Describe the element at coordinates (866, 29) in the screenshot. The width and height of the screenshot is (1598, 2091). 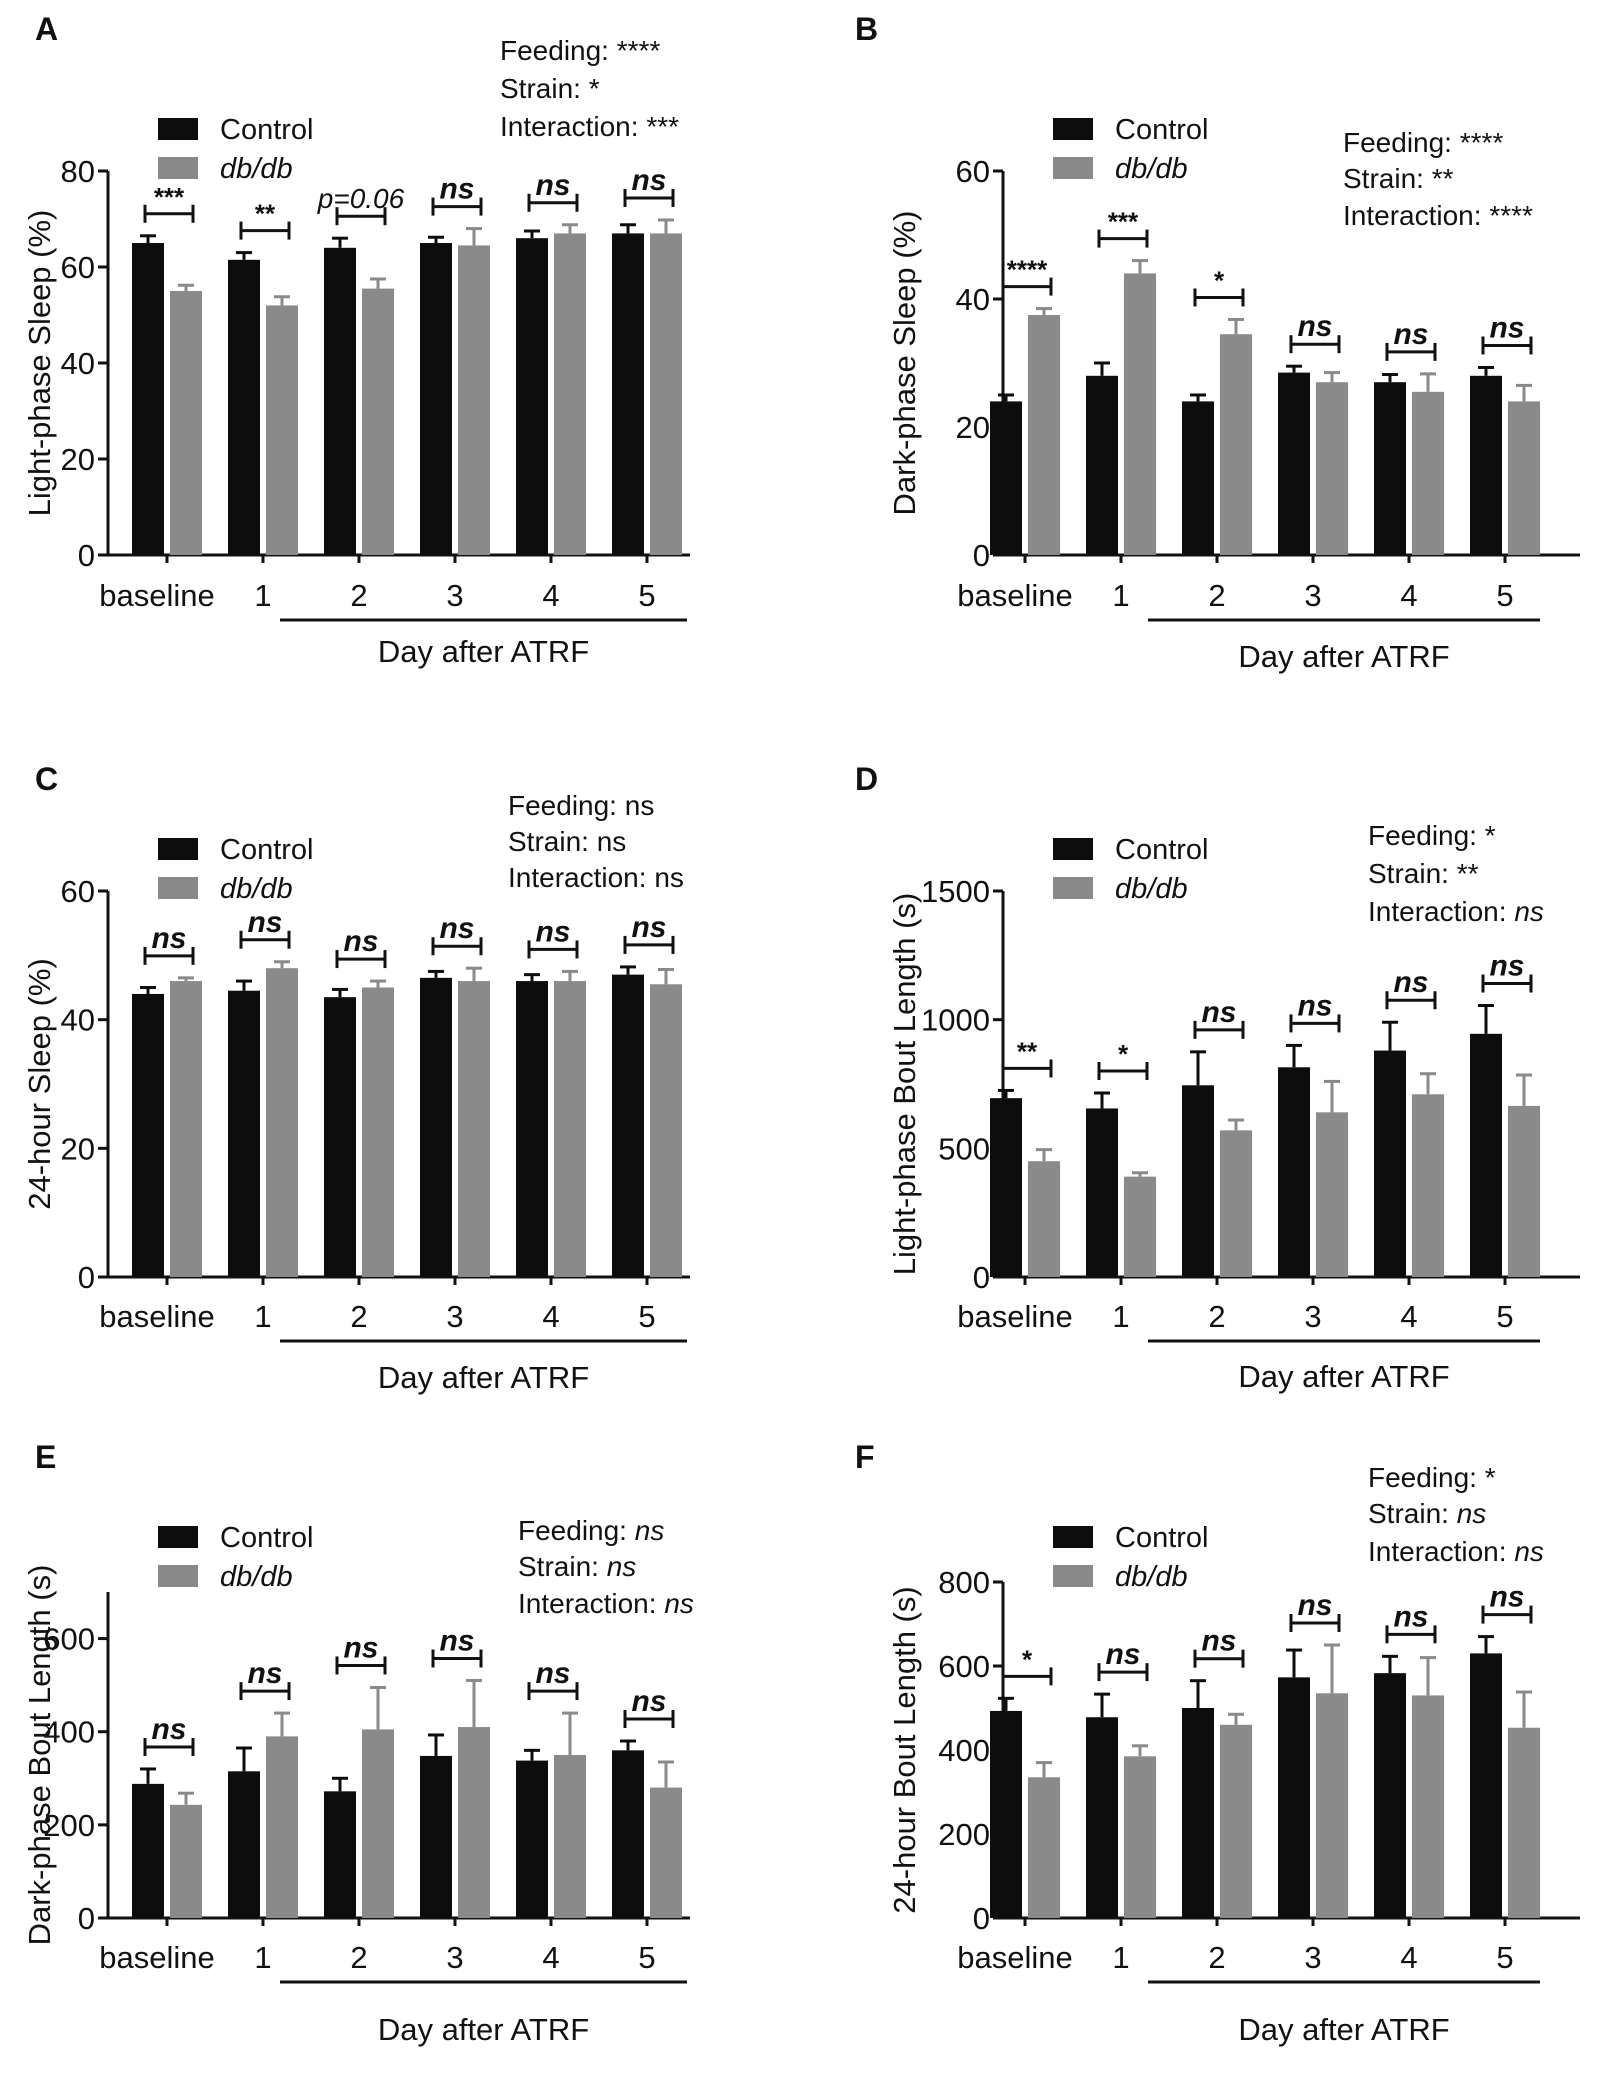
I see `panel-letter: B` at that location.